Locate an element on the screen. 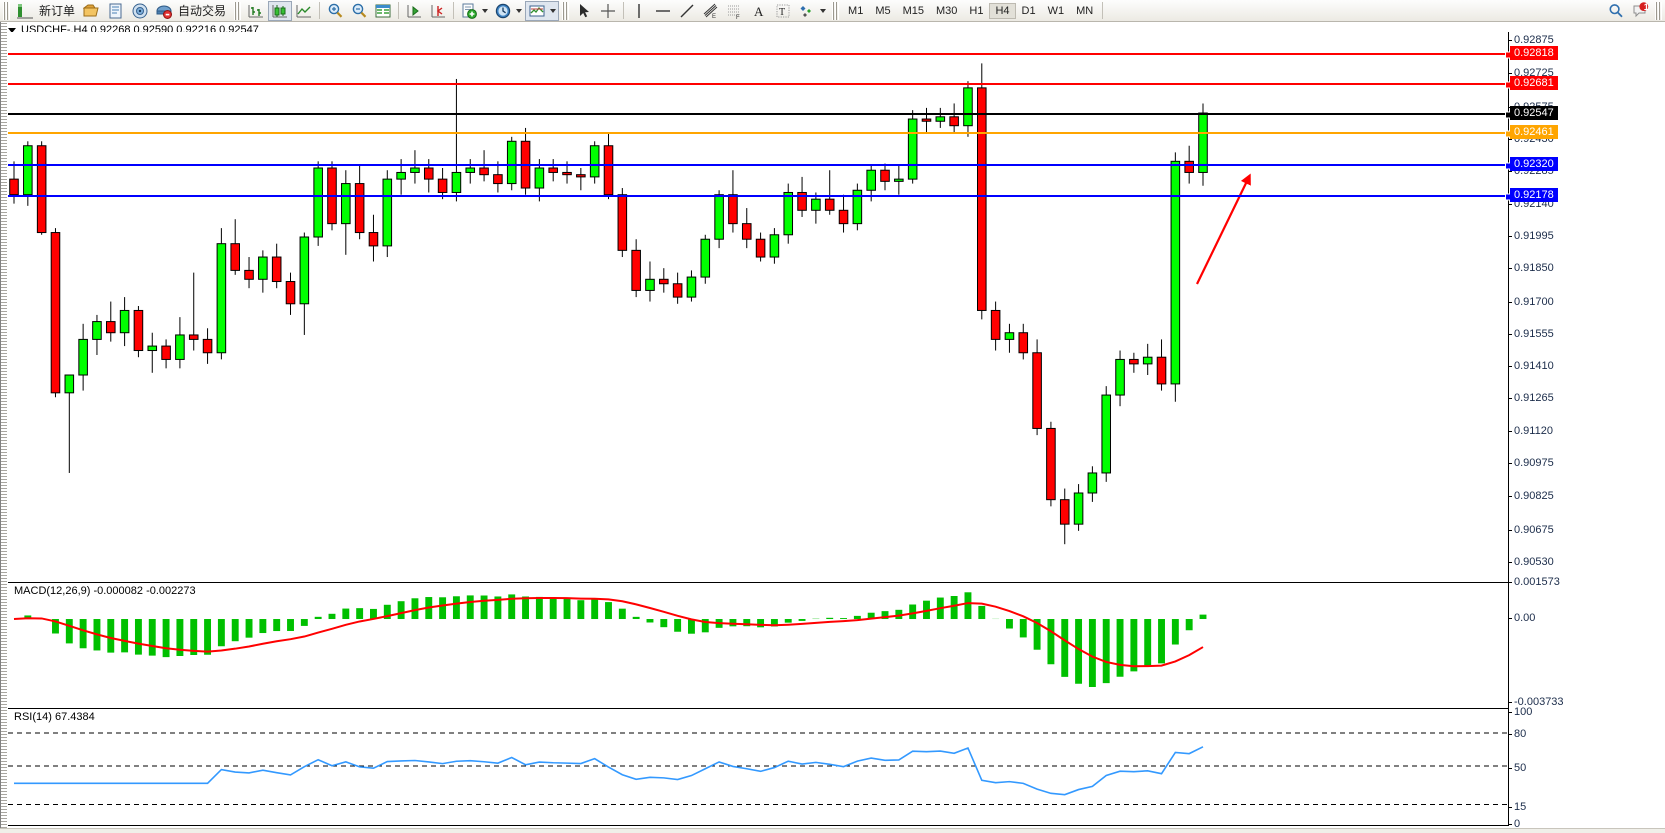 Image resolution: width=1665 pixels, height=833 pixels. svg-text: T is located at coordinates (782, 12).